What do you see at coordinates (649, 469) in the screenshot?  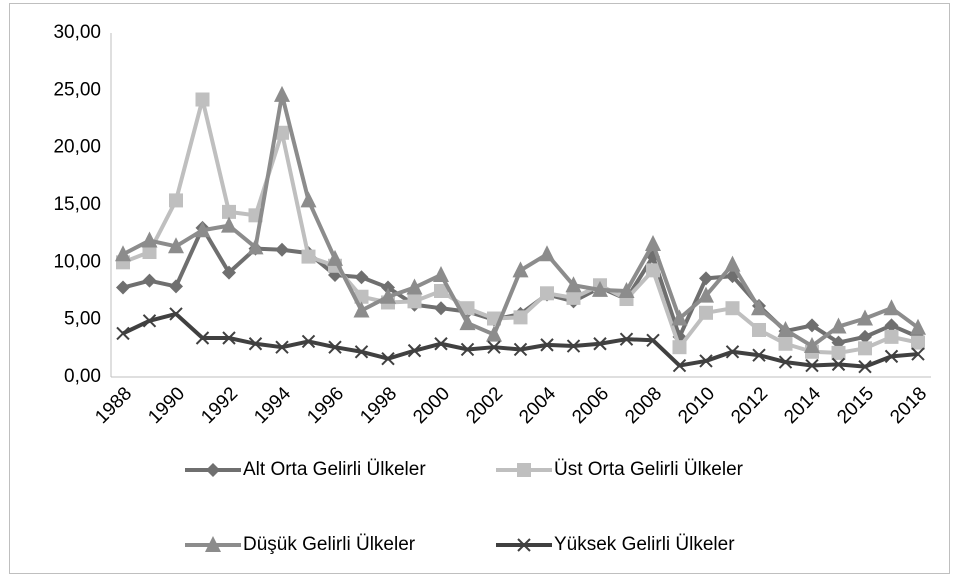 I see `legend-label: Üst Orta Gelirli Ülkeler` at bounding box center [649, 469].